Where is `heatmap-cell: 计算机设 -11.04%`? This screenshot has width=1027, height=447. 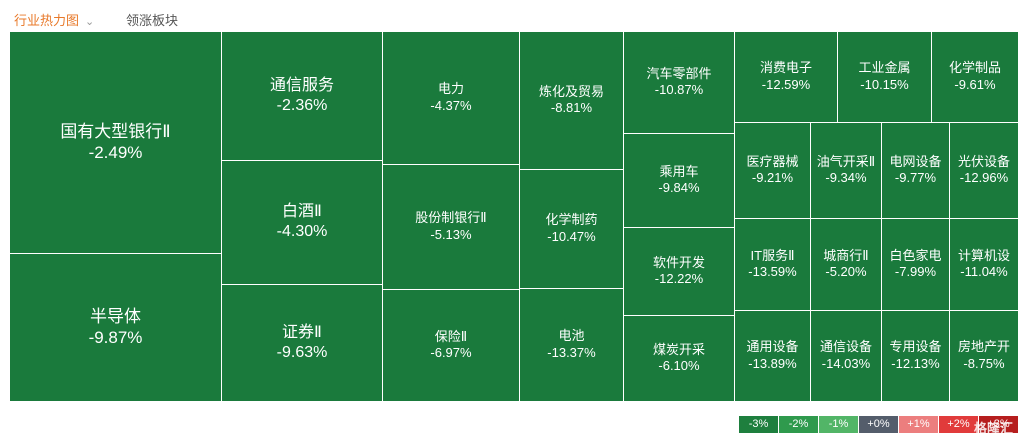
heatmap-cell: 计算机设 -11.04% is located at coordinates (984, 264).